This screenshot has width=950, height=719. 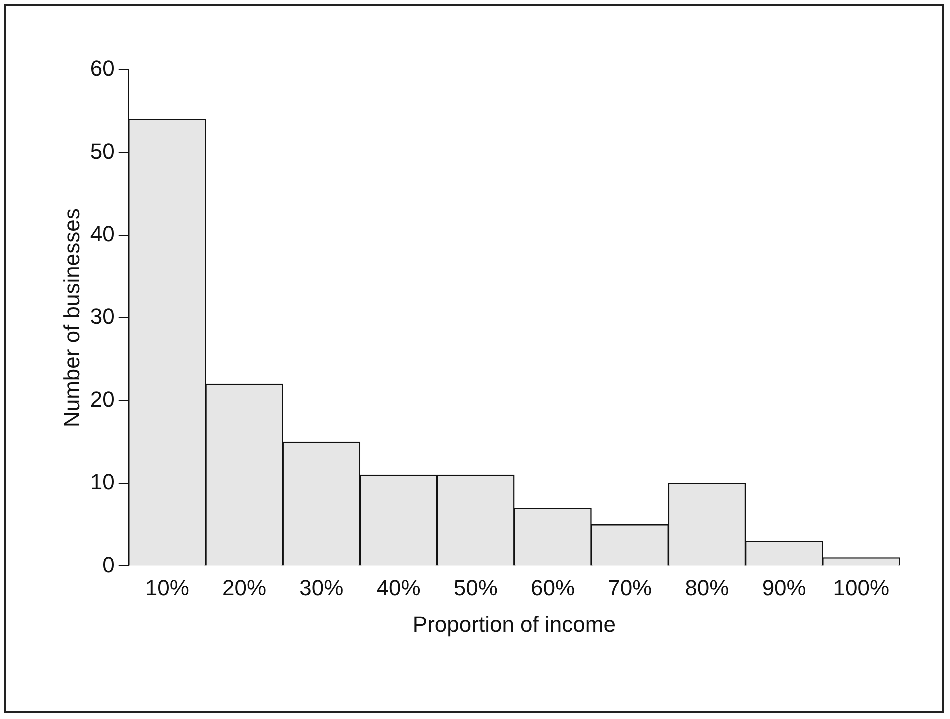 What do you see at coordinates (514, 624) in the screenshot?
I see `x-axis-title: Proportion of income` at bounding box center [514, 624].